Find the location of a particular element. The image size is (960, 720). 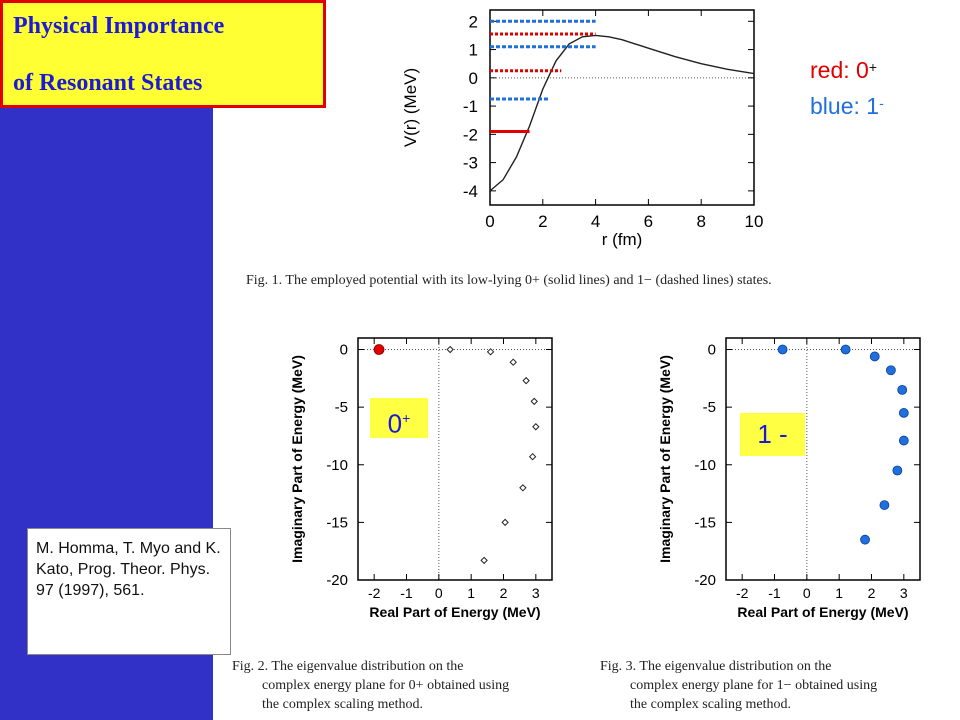

y-tick-label: -3 is located at coordinates (470, 163).